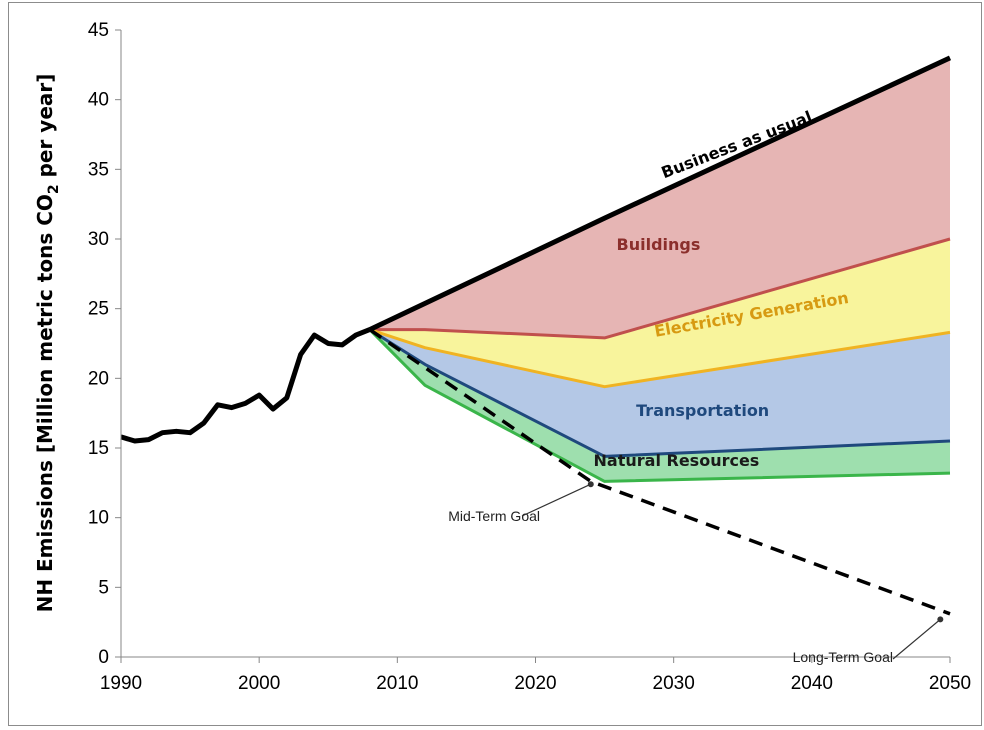  Describe the element at coordinates (696, 573) in the screenshot. I see `annotations: Mid-Term Goal Long-Term Goal` at that location.